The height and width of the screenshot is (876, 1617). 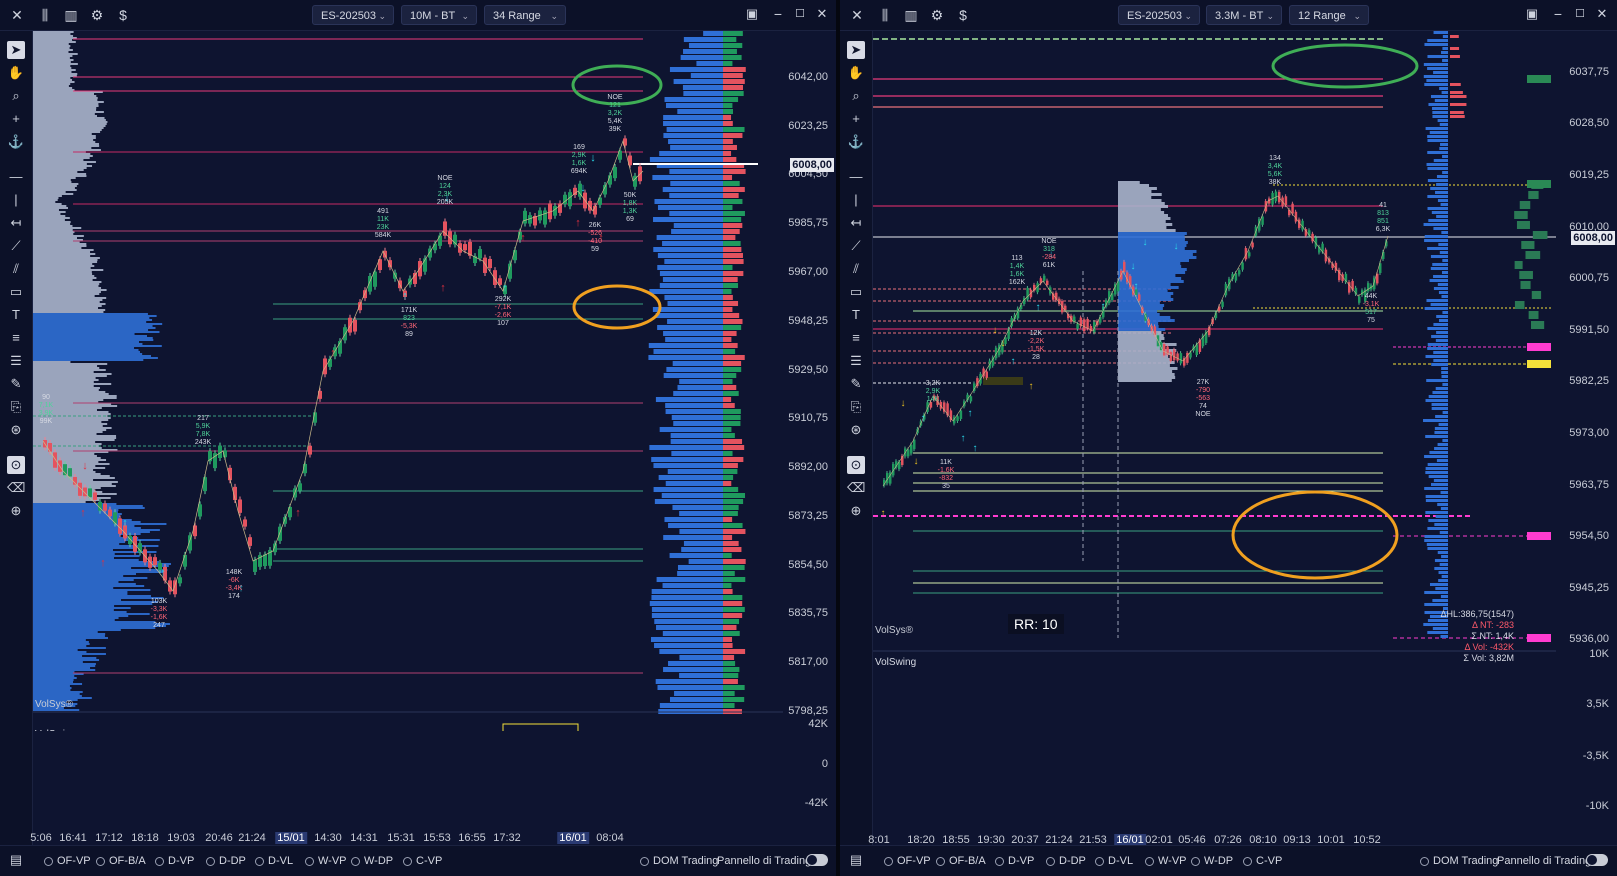 I want to click on signal-arrow: ↓, so click(x=583, y=188).